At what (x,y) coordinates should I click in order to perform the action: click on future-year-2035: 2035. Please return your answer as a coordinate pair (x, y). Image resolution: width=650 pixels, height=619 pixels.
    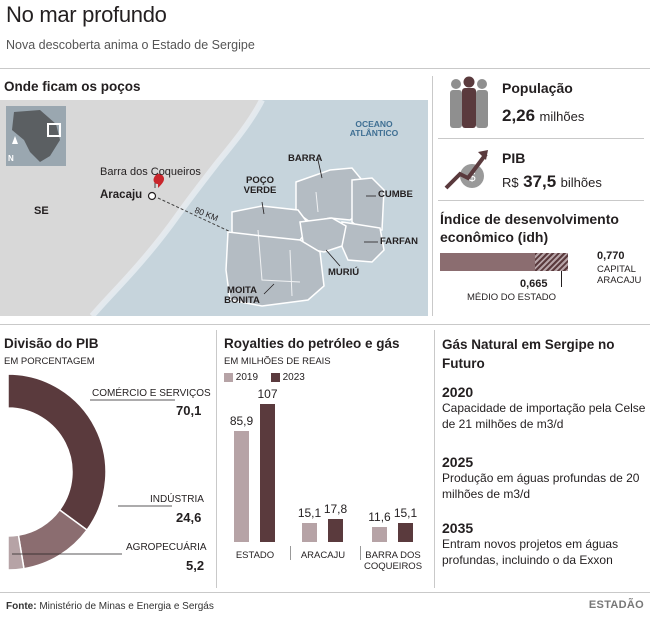
    Looking at the image, I should click on (458, 528).